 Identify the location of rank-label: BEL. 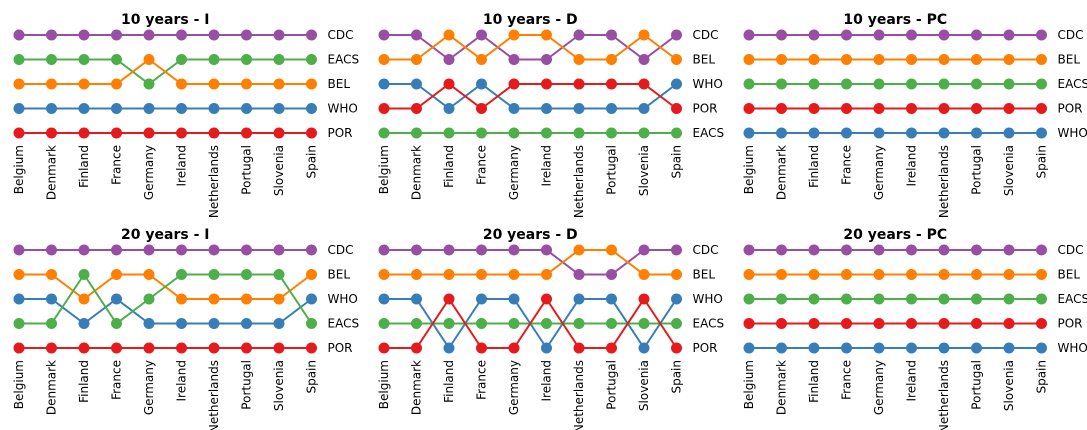
(704, 275).